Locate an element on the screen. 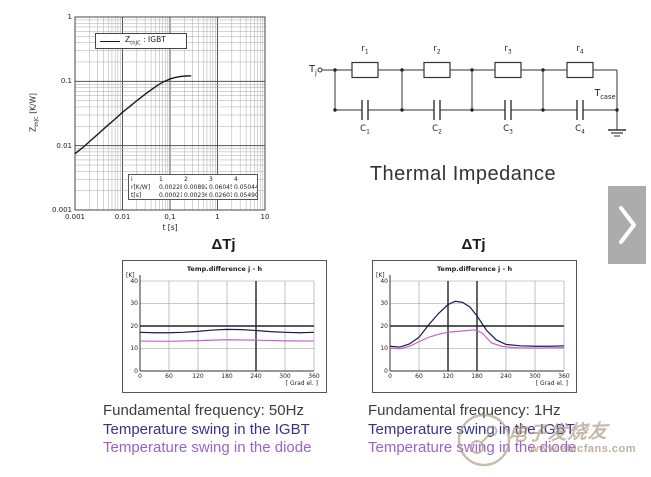 Image resolution: width=651 pixels, height=477 pixels. zth-y-tick: 1 is located at coordinates (69, 17).